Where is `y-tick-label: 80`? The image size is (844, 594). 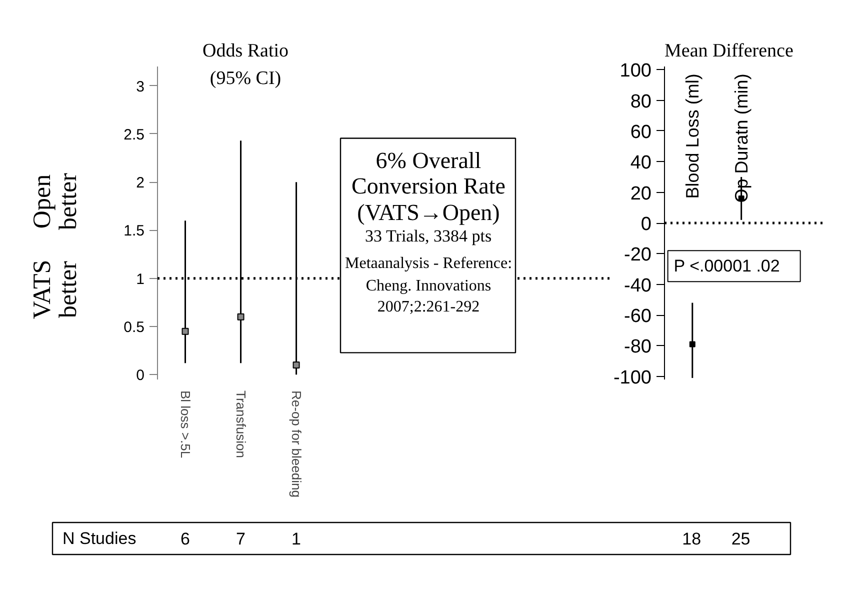
y-tick-label: 80 is located at coordinates (641, 101).